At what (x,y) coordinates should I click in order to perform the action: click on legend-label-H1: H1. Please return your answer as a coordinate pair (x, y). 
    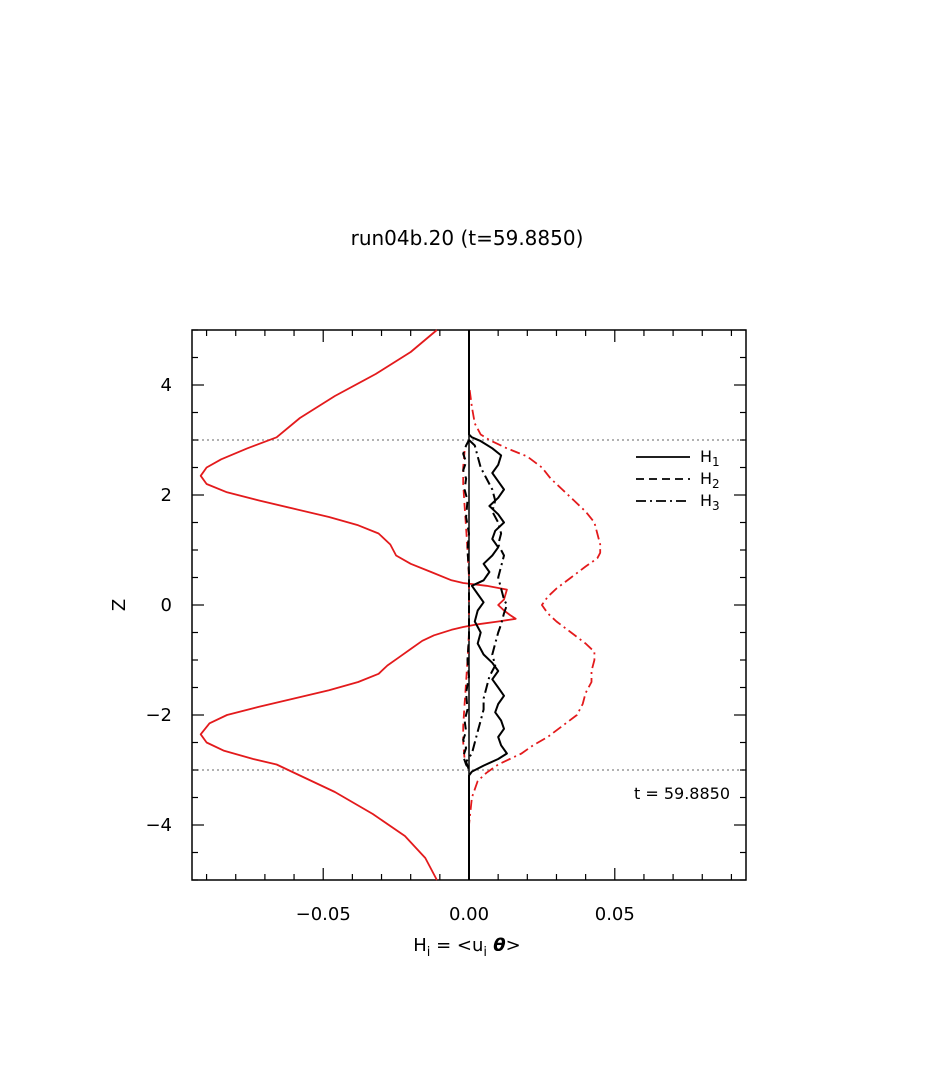
    Looking at the image, I should click on (710, 458).